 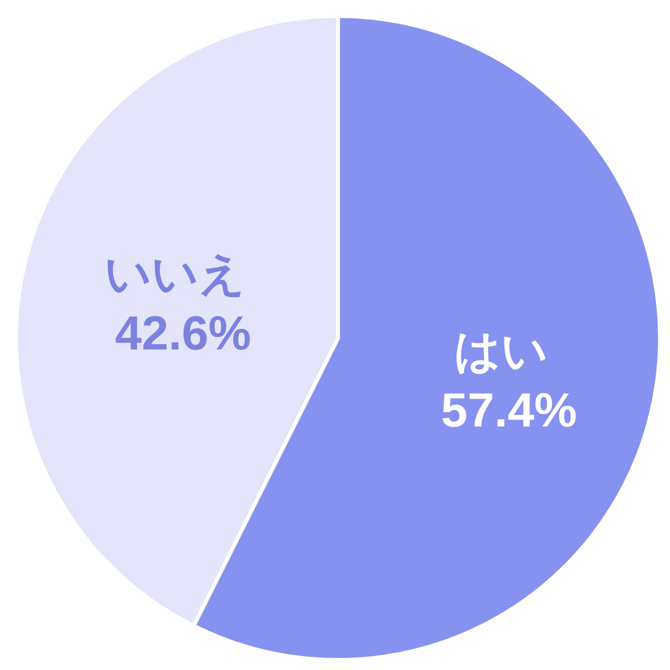 I want to click on slice-label: いいえ, so click(x=175, y=273).